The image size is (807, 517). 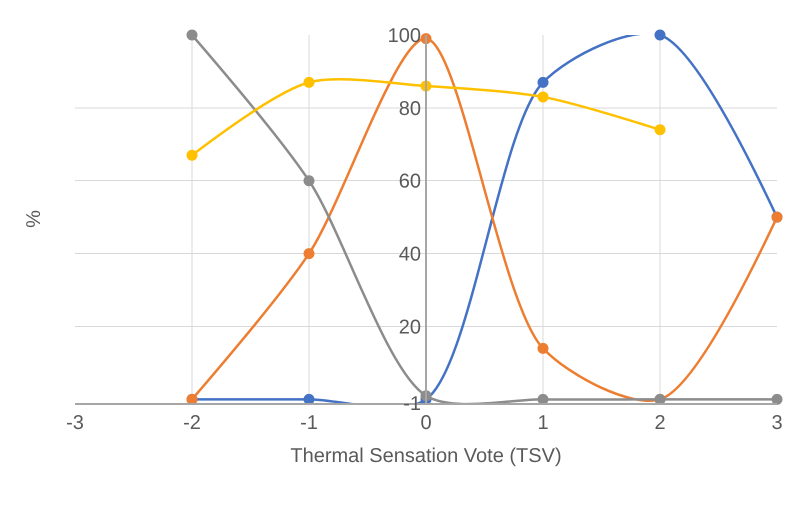 What do you see at coordinates (309, 423) in the screenshot?
I see `x-tick-label: -1` at bounding box center [309, 423].